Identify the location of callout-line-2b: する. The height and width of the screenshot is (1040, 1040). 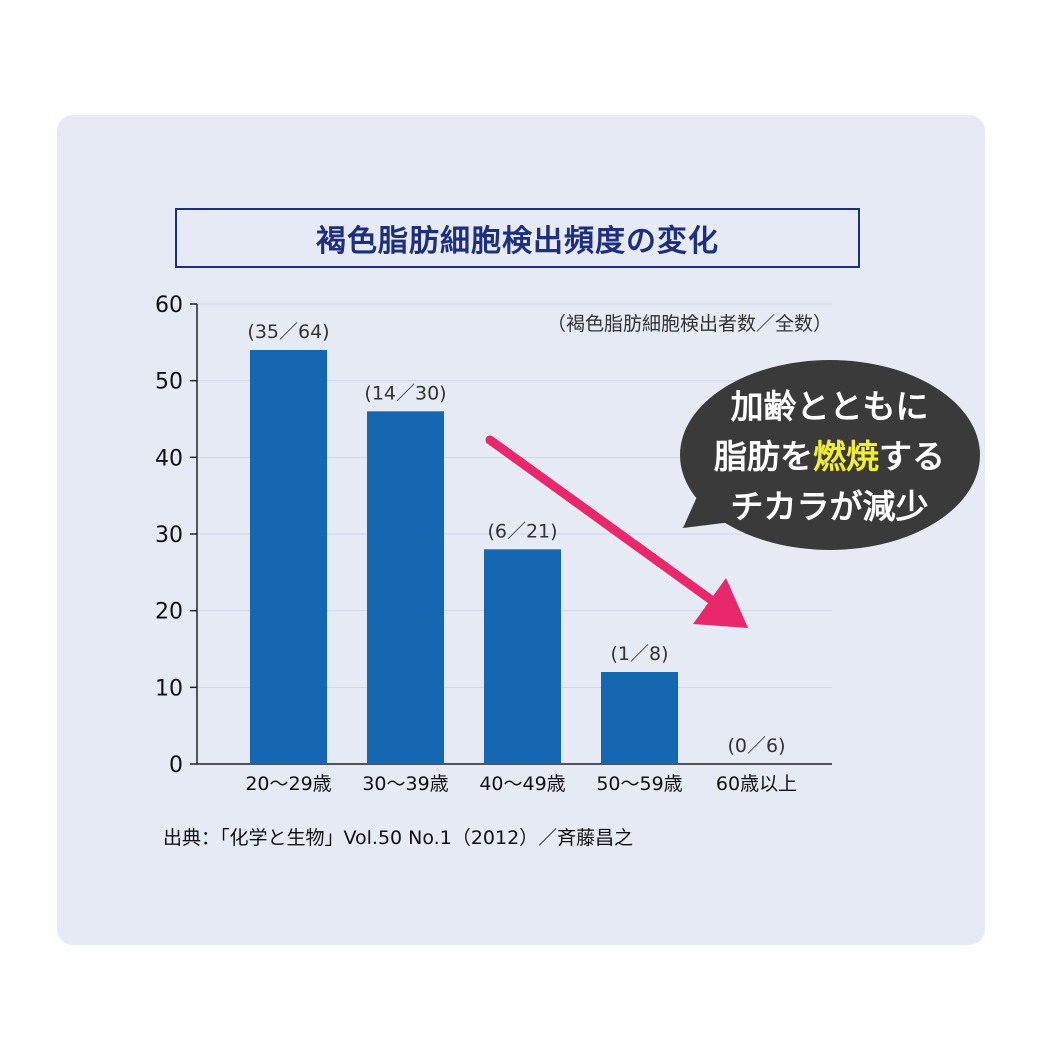
(912, 456).